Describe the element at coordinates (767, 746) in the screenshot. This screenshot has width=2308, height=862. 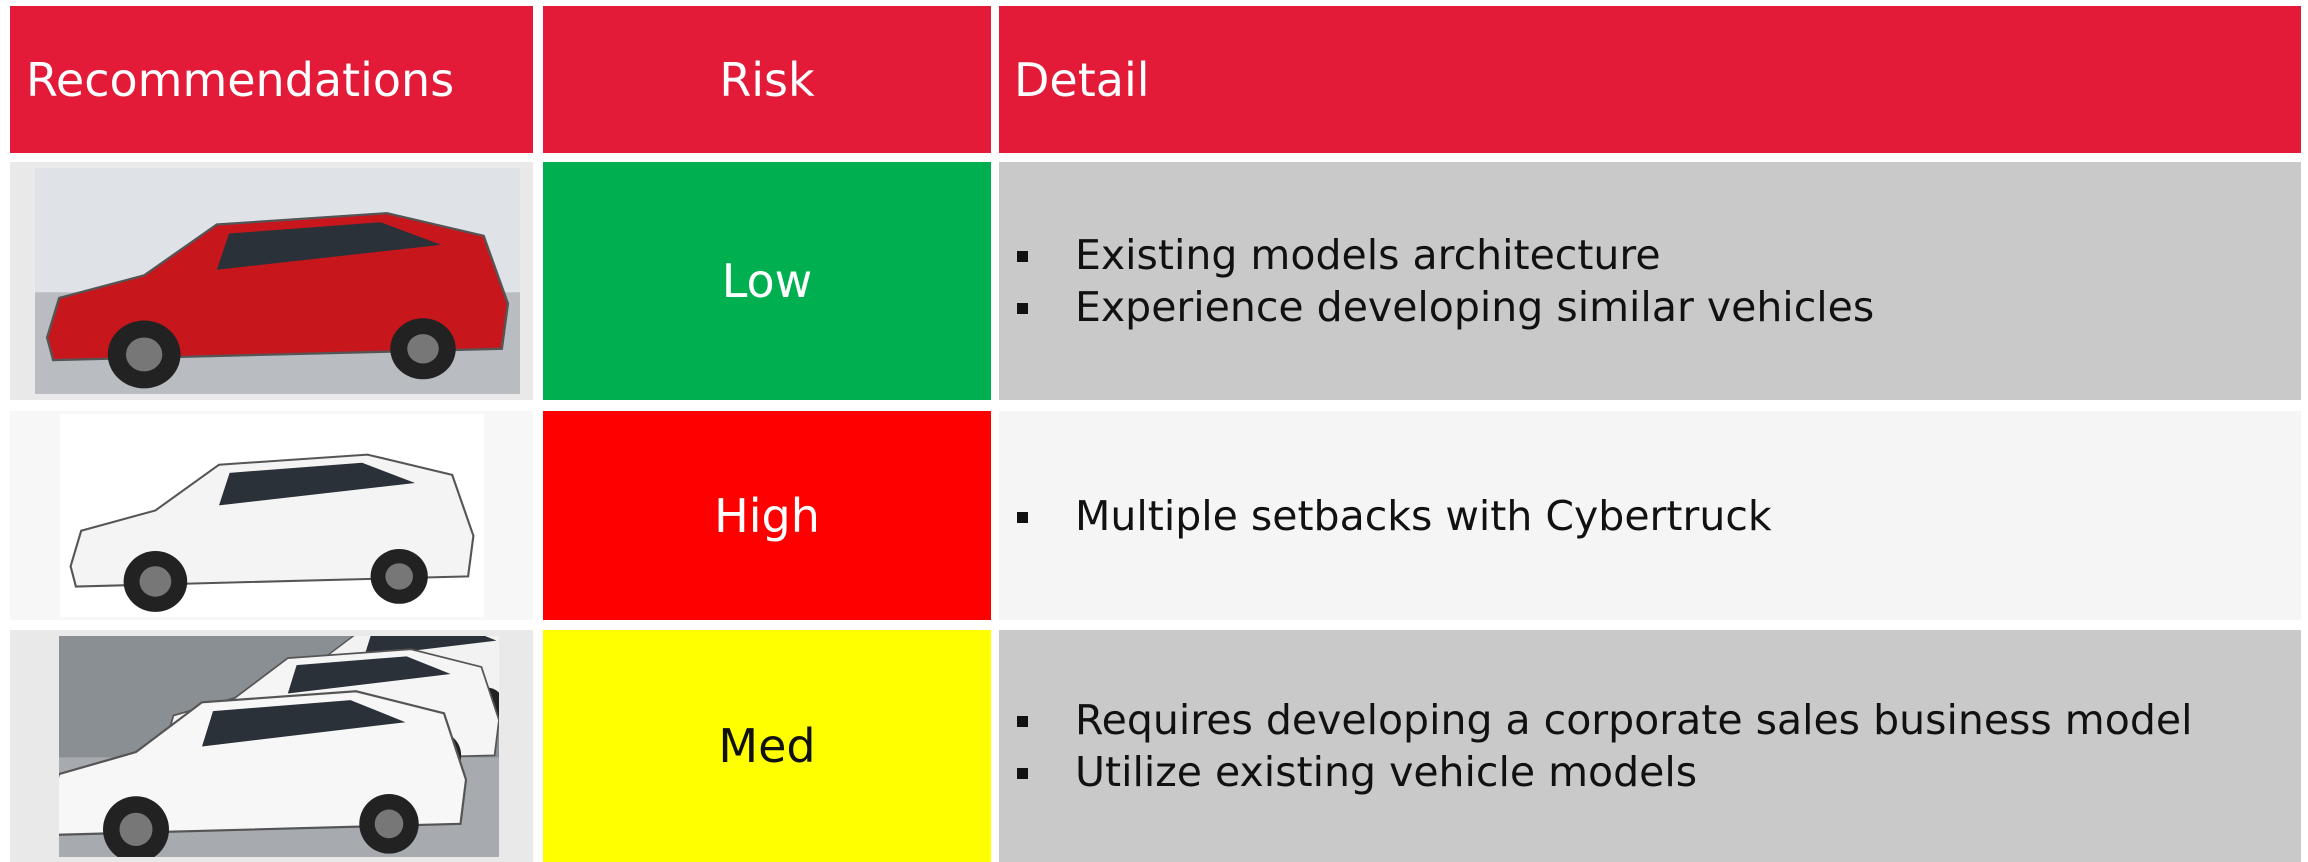
I see `risk-cell: Med` at that location.